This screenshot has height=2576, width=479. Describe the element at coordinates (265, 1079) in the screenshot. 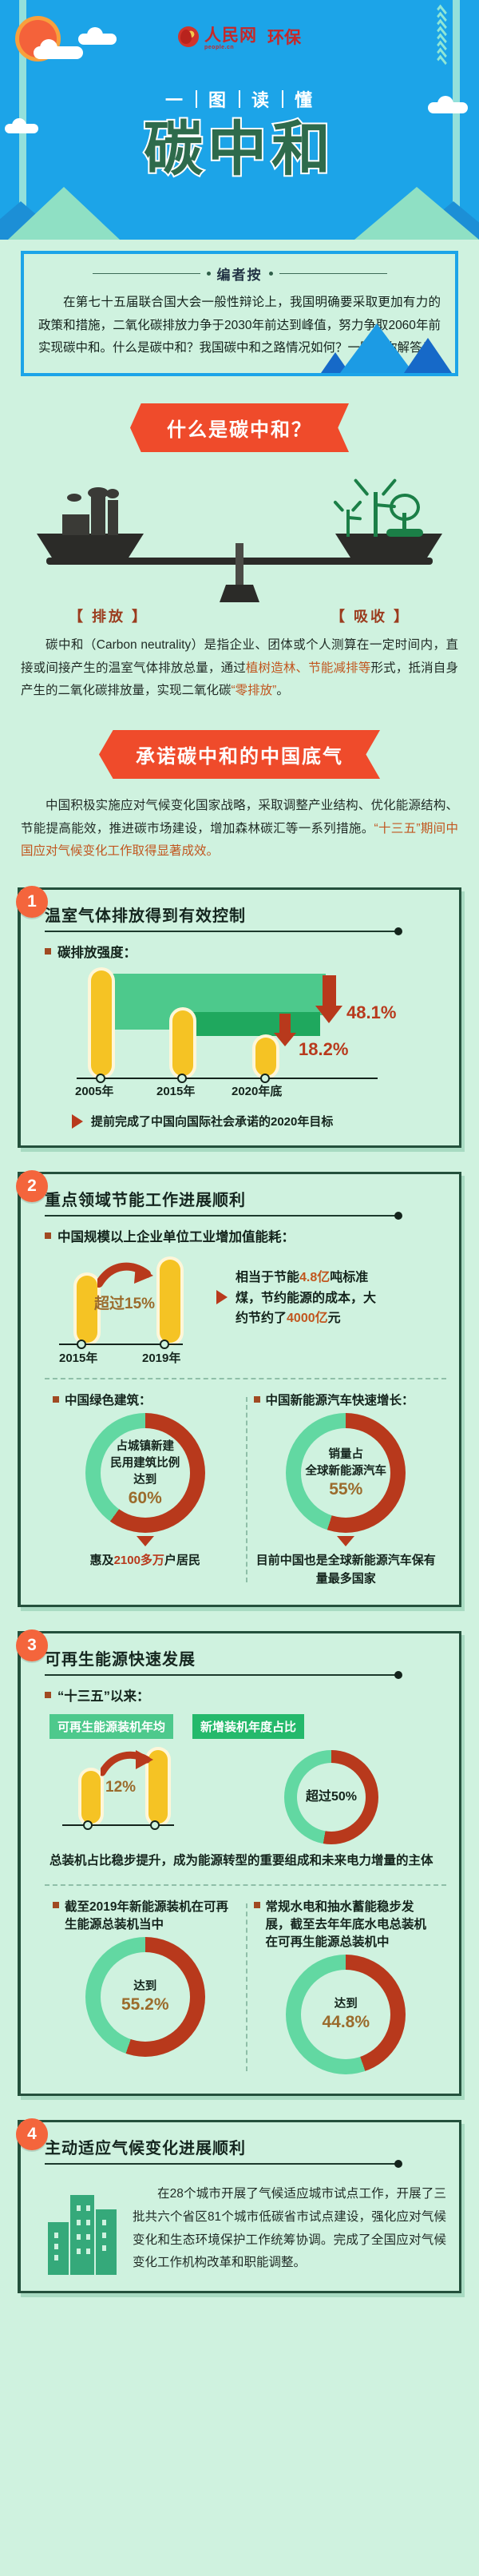

I see `axis-dot-2020` at that location.